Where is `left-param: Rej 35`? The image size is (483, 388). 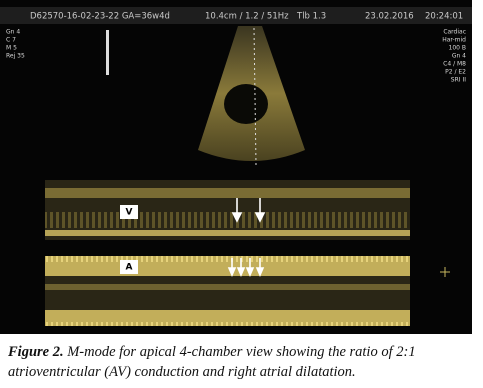
left-param: Rej 35 is located at coordinates (15, 56).